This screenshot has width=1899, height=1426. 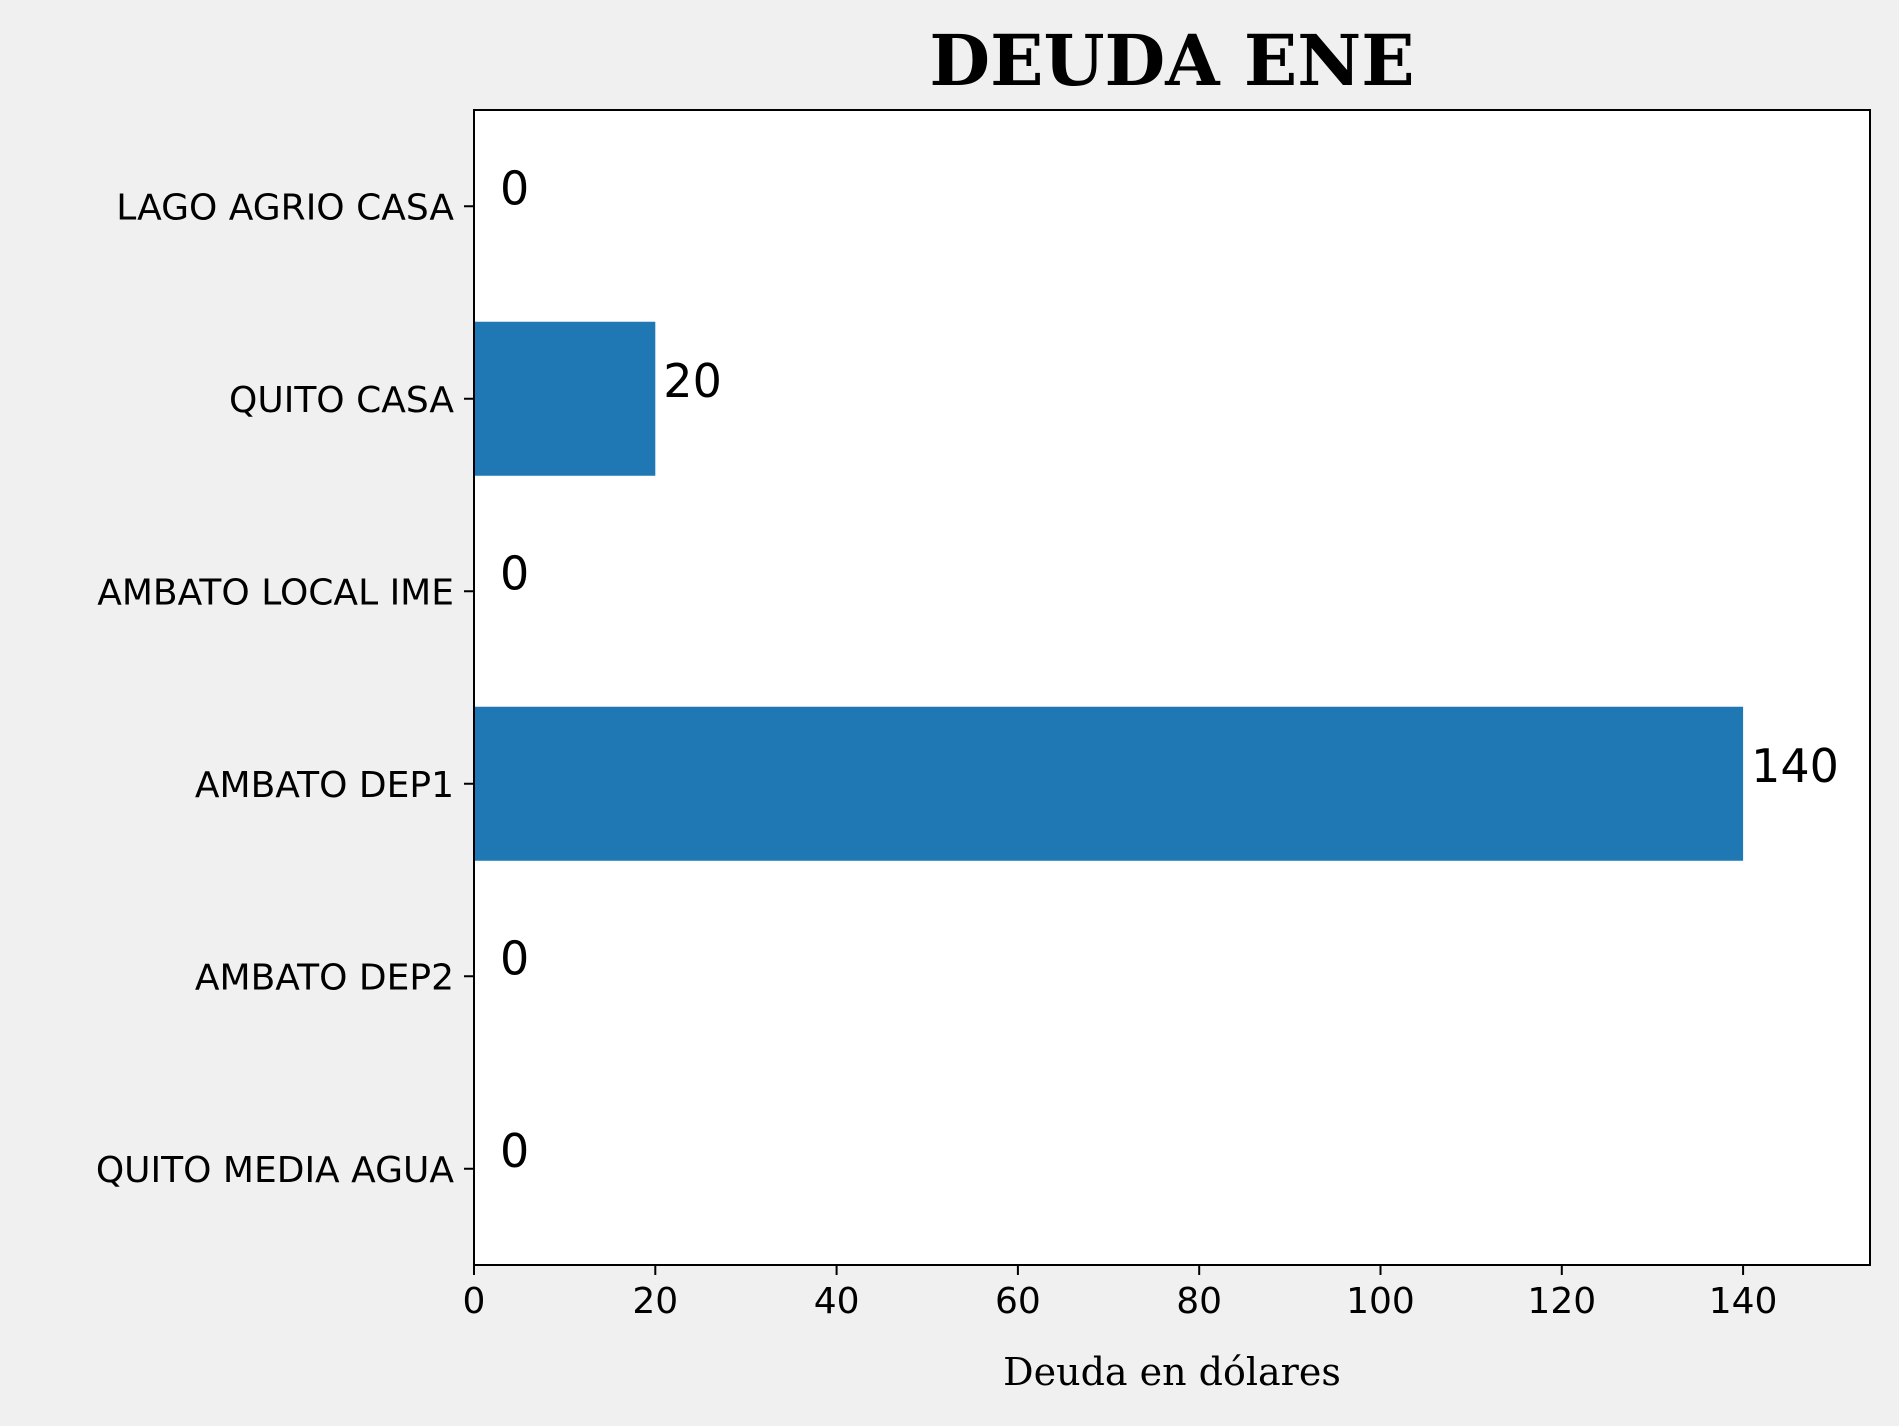 I want to click on y-tick-label: AMBATO LOCAL IME, so click(x=275, y=592).